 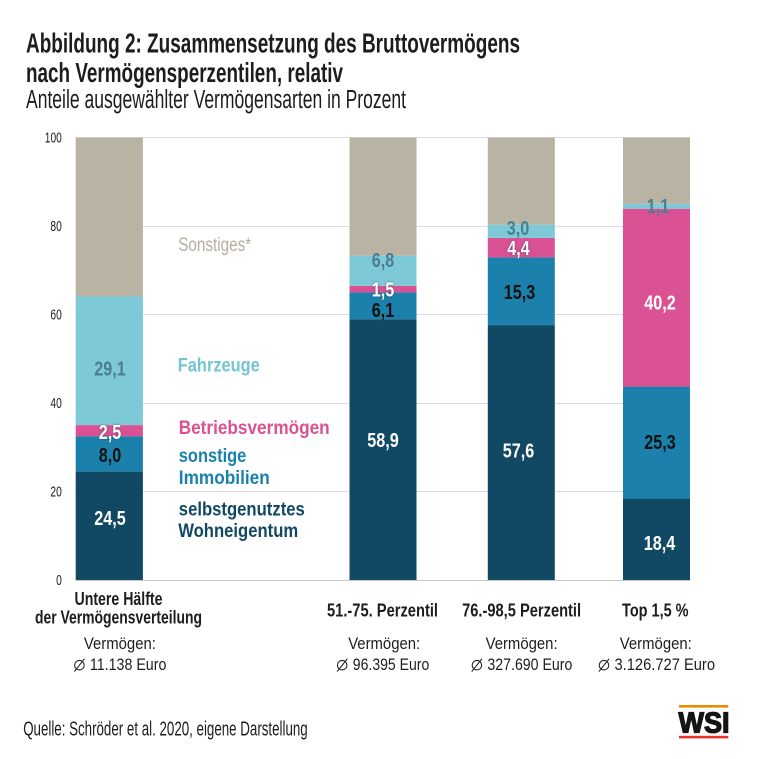 What do you see at coordinates (660, 442) in the screenshot?
I see `svg-text: 25,3` at bounding box center [660, 442].